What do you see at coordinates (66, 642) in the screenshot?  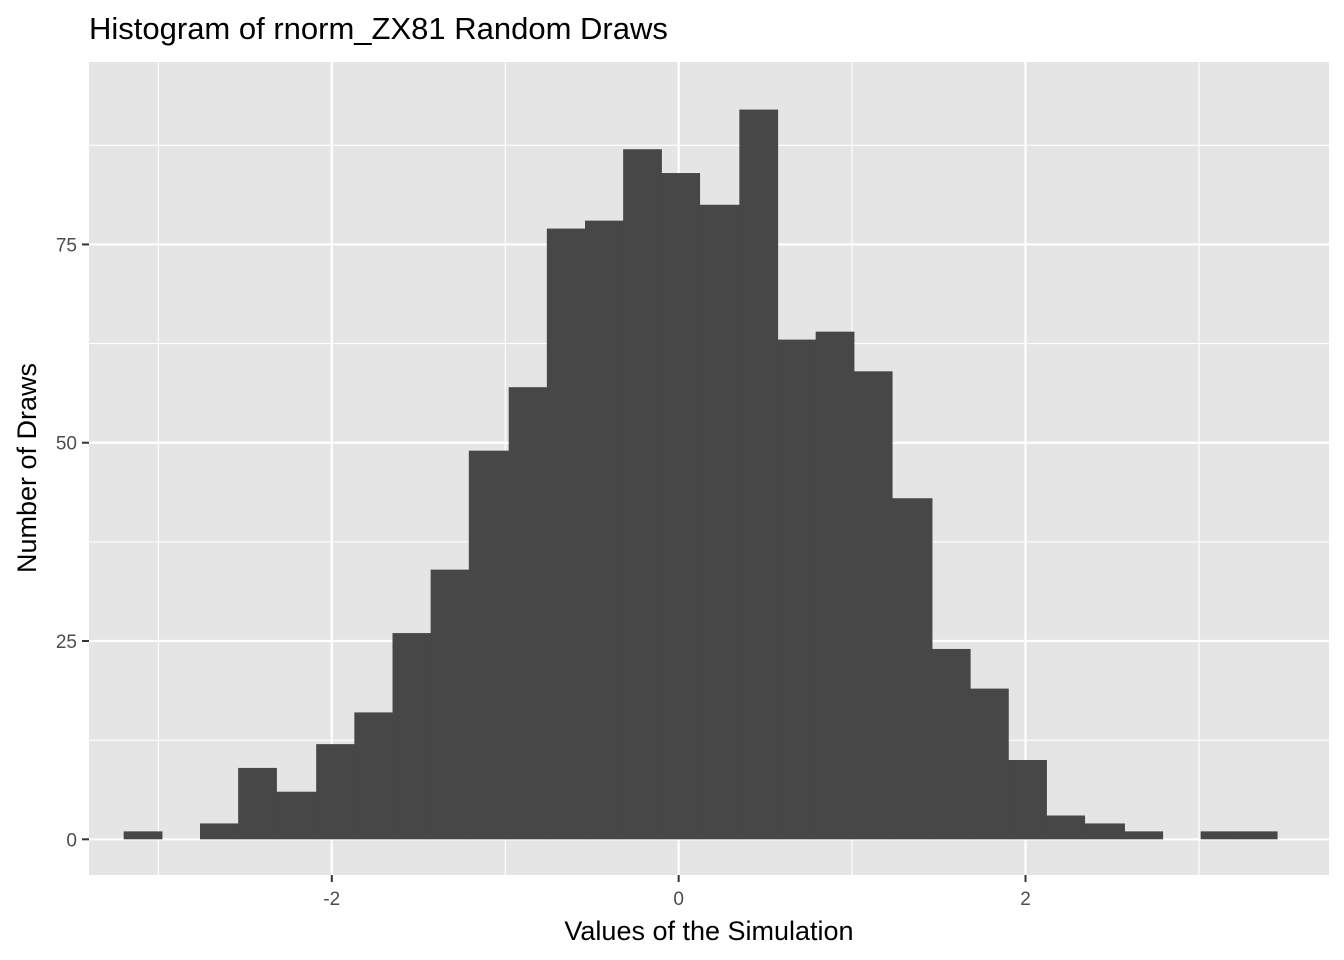 I see `y-tick-label: 25` at bounding box center [66, 642].